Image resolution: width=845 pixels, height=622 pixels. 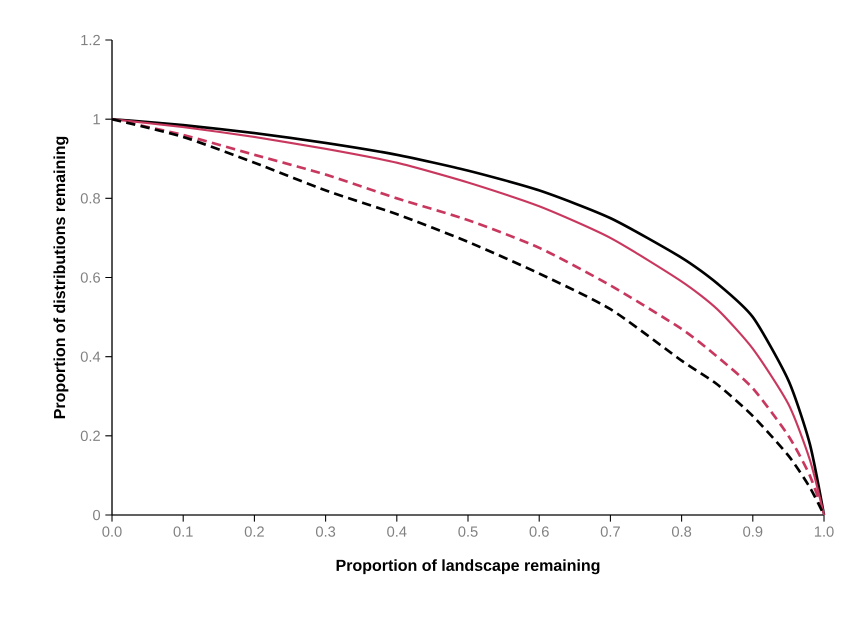 I want to click on x-tick-label: 0.4, so click(x=397, y=531).